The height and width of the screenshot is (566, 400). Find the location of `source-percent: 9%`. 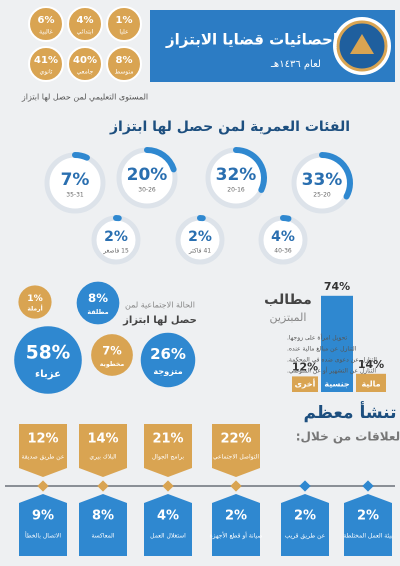

source-percent: 9% is located at coordinates (43, 516).